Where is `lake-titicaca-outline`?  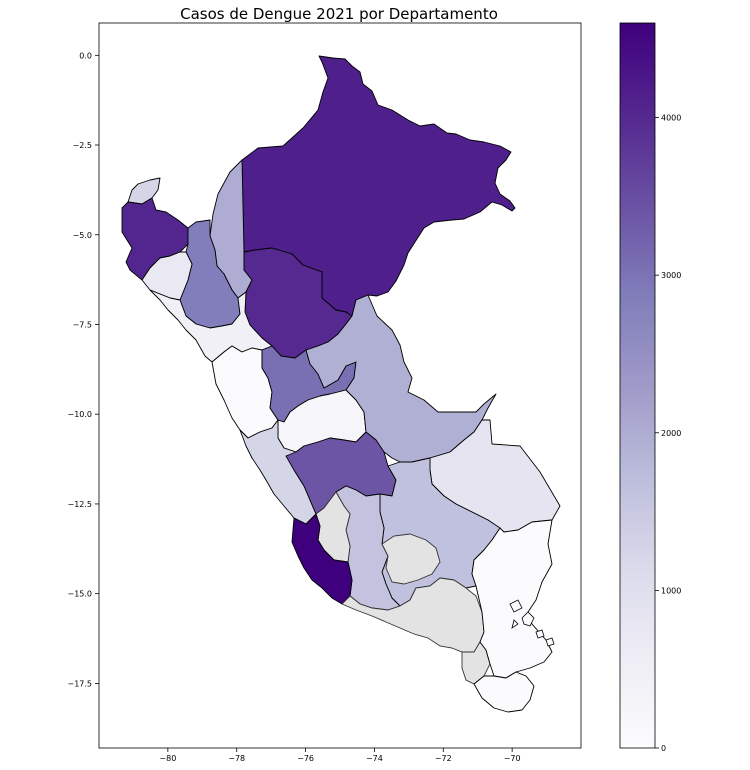
lake-titicaca-outline is located at coordinates (532, 623).